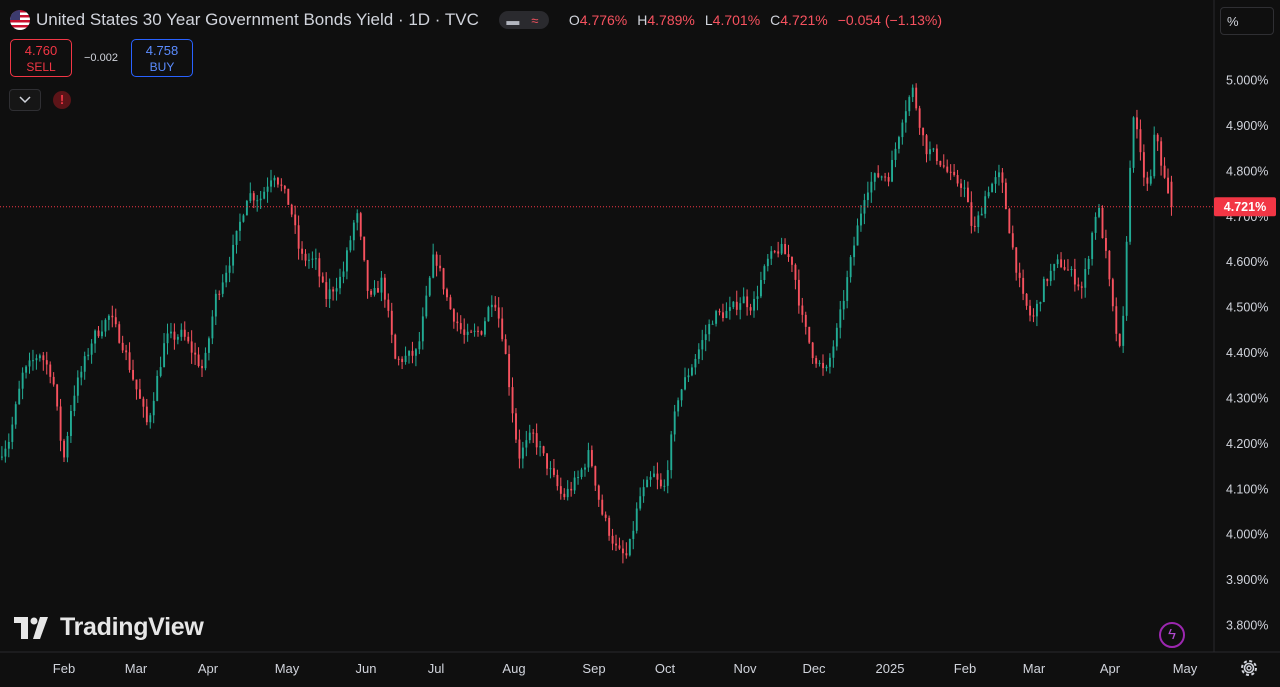  I want to click on sell-button: 4.760 SELL, so click(41, 58).